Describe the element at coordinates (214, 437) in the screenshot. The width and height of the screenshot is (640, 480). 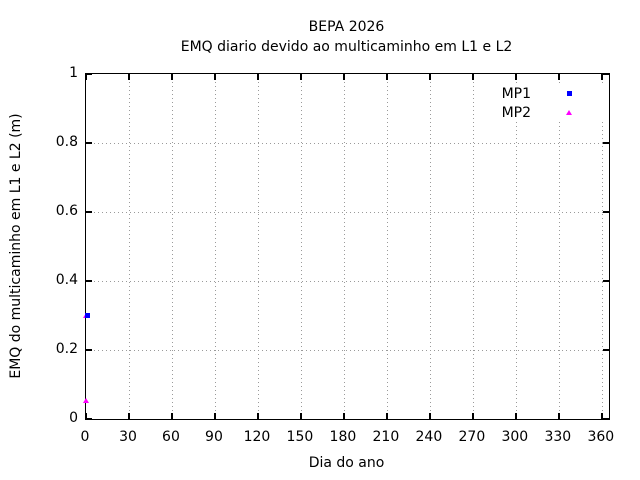
I see `x-tick-label: 90` at that location.